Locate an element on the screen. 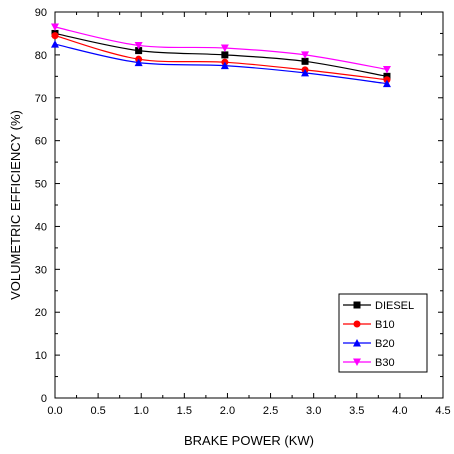 This screenshot has width=454, height=454. legend-label-diesel: DIESEL is located at coordinates (394, 306).